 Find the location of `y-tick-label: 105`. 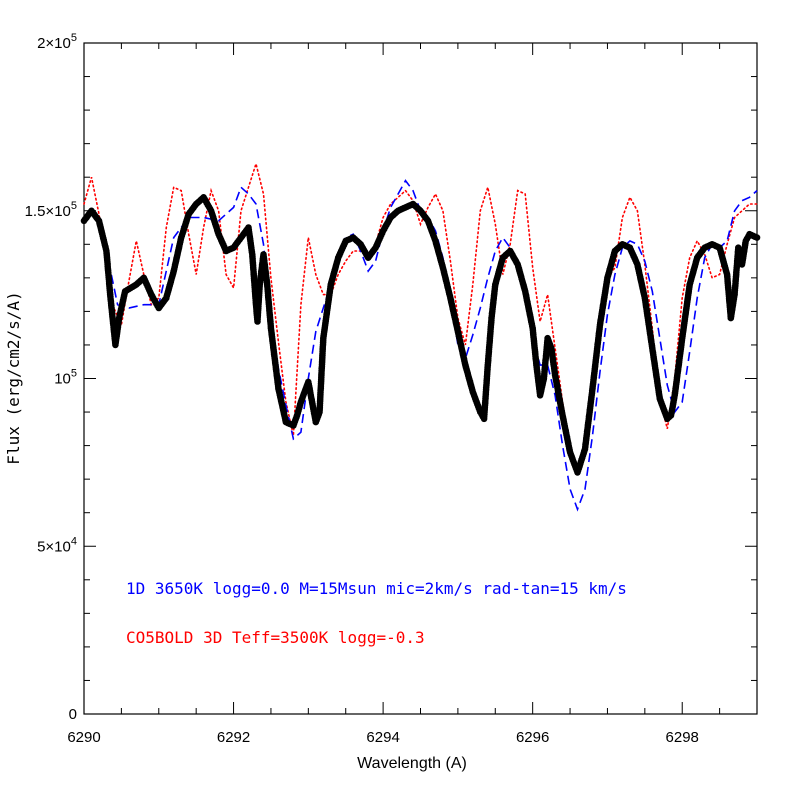

y-tick-label: 105 is located at coordinates (65, 378).